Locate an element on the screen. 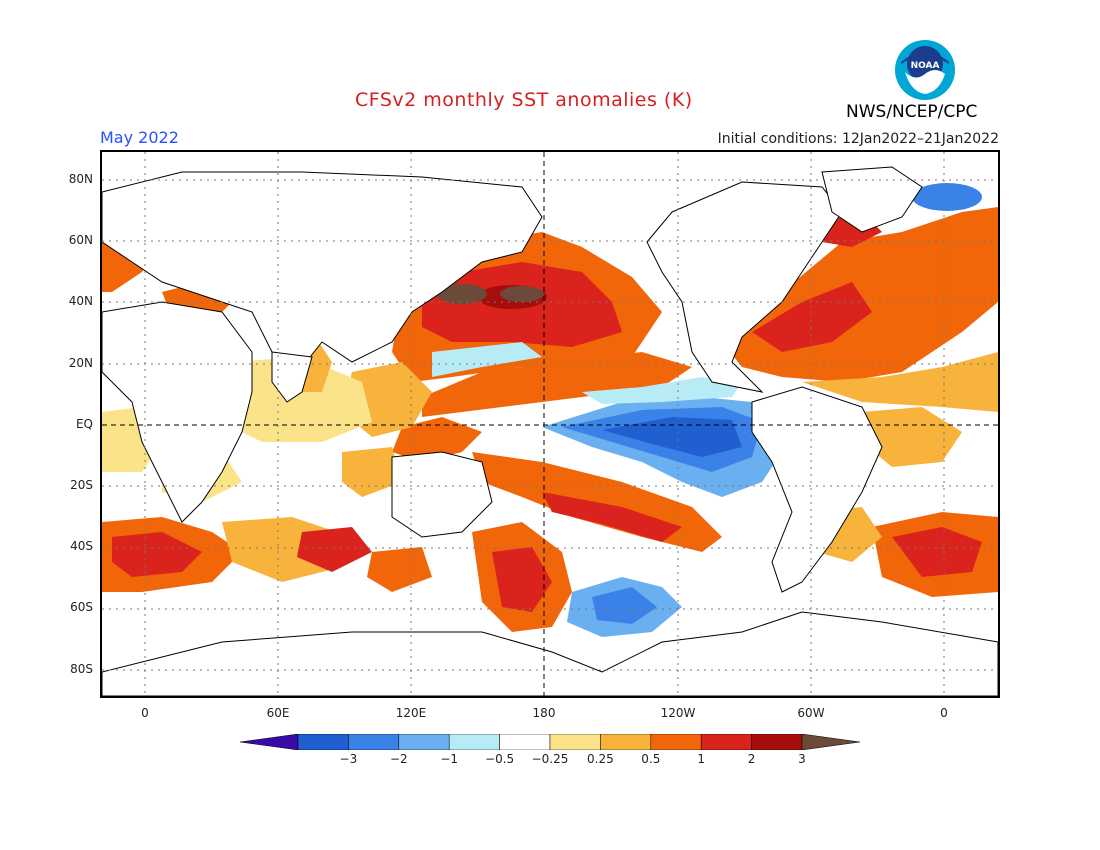 The height and width of the screenshot is (850, 1100). lat-label: EQ is located at coordinates (84, 424).